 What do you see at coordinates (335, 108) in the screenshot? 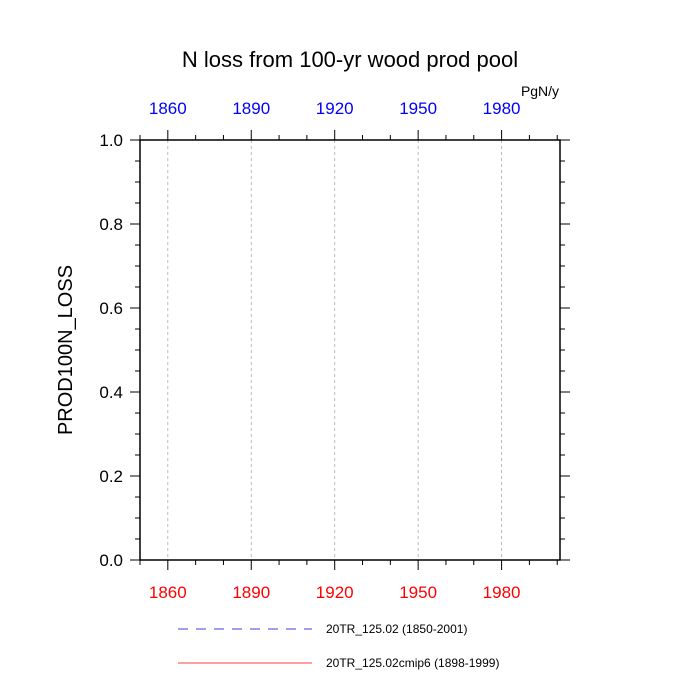
I see `x-tick-label-top: 1920` at bounding box center [335, 108].